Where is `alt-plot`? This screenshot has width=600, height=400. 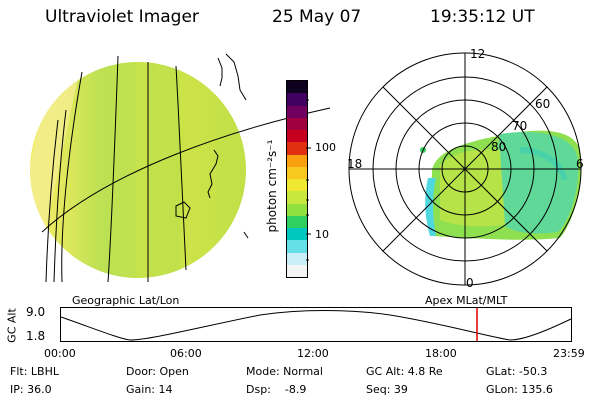 alt-plot is located at coordinates (316, 324).